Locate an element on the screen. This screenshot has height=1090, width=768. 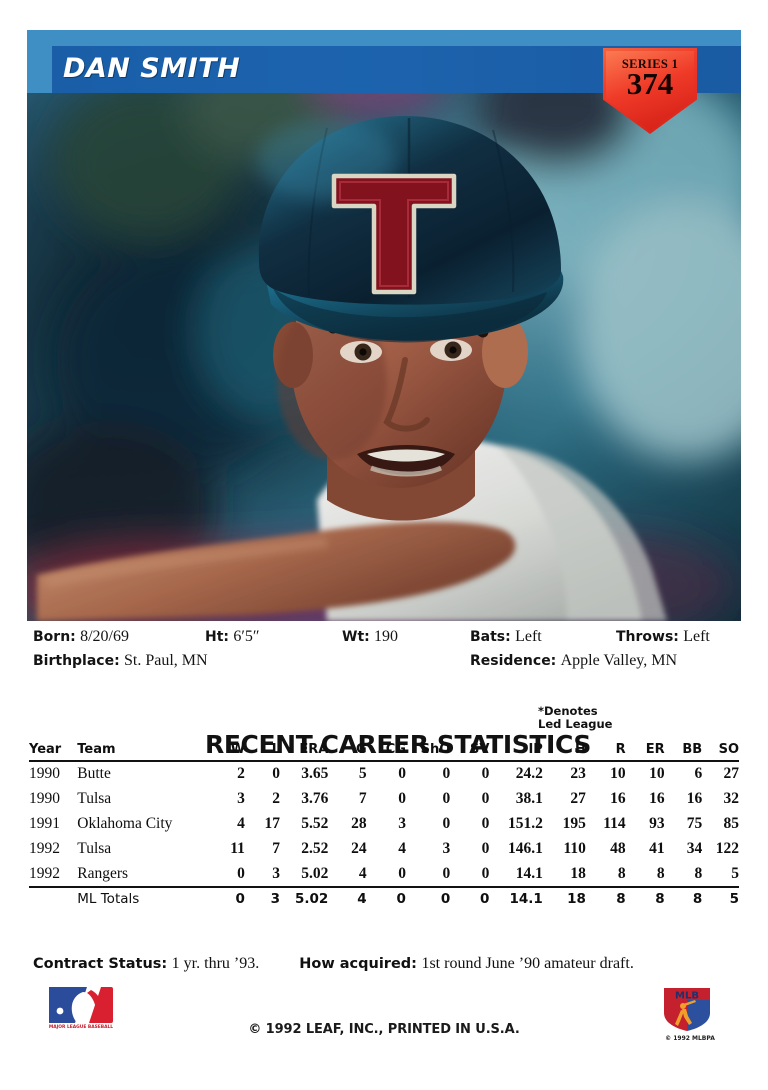
born-field: Born: 8/20/69 is located at coordinates (81, 636).